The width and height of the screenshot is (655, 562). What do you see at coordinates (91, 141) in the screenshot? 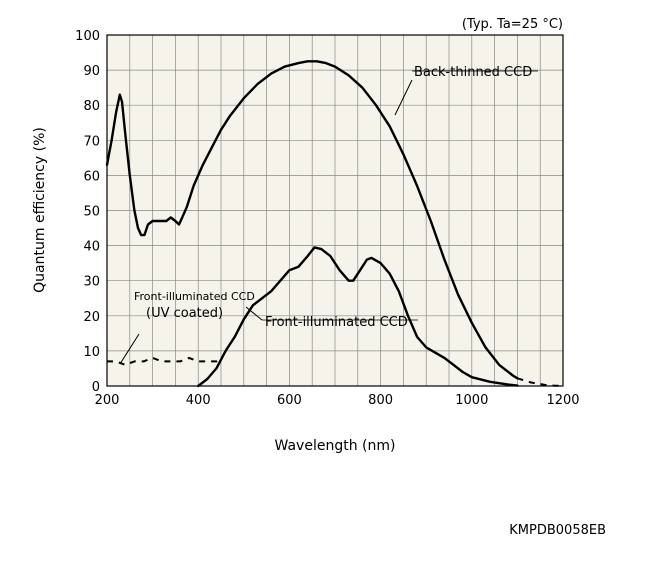
I see `y-tick-label: 70` at bounding box center [91, 141].